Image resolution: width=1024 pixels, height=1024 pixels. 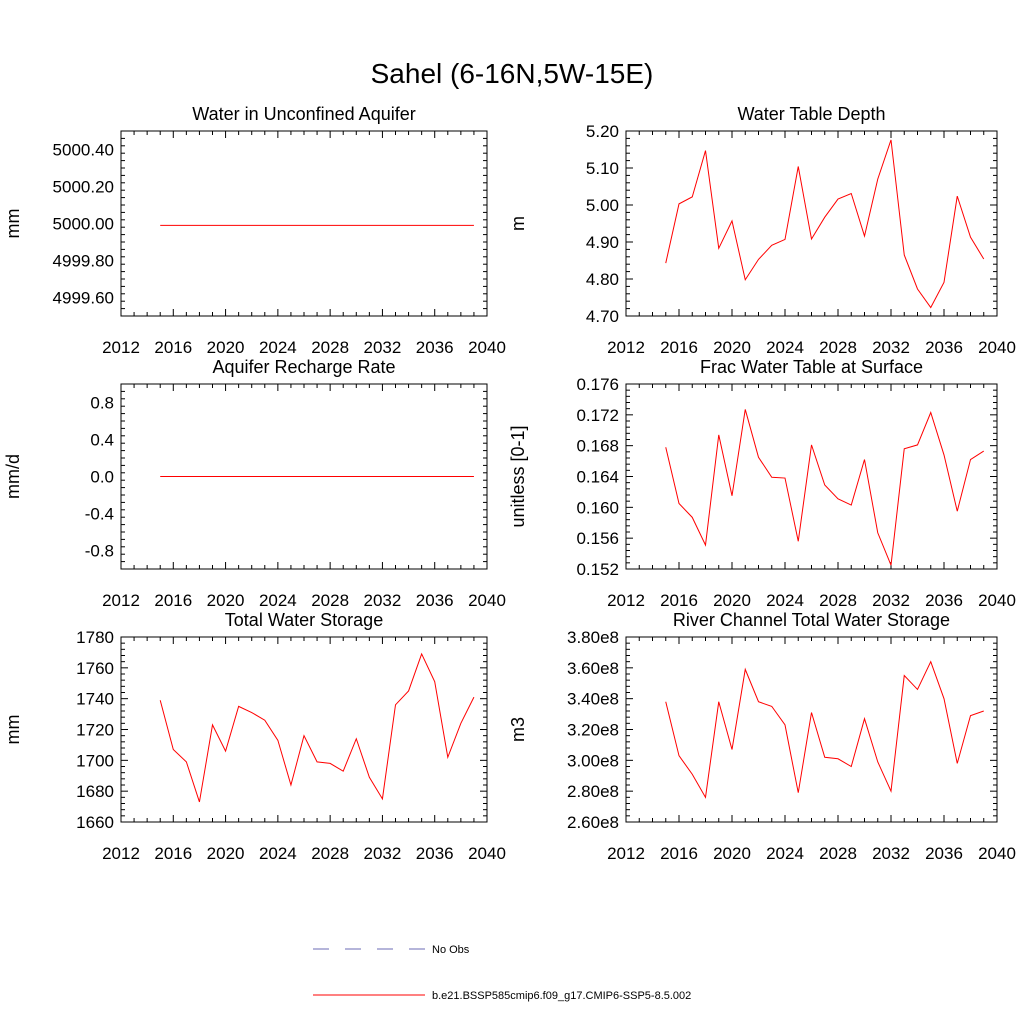 What do you see at coordinates (593, 760) in the screenshot?
I see `y-tick-label: 3.00e8` at bounding box center [593, 760].